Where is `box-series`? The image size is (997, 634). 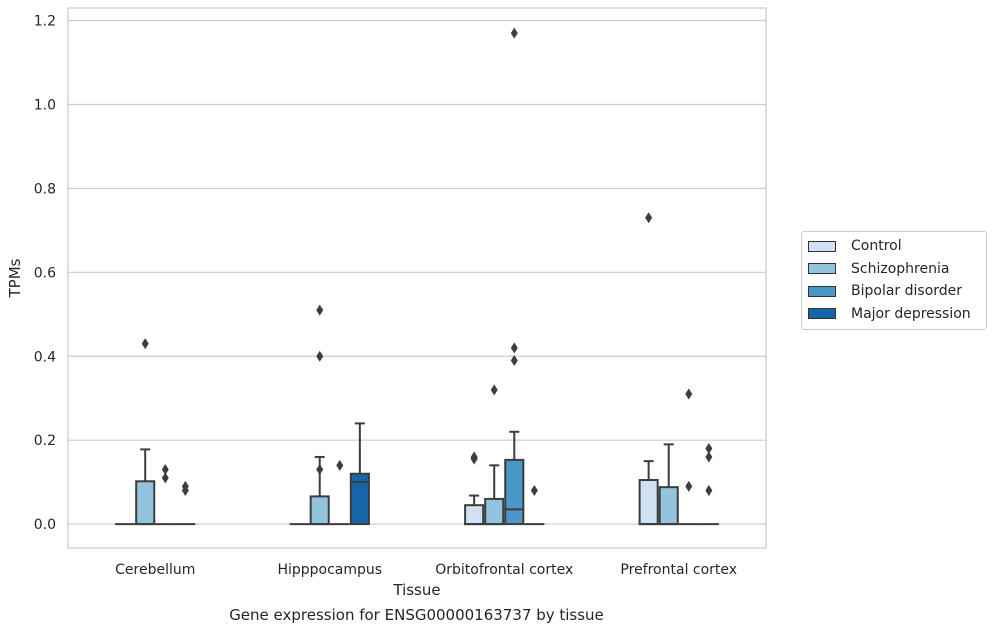
box-series is located at coordinates (417, 474).